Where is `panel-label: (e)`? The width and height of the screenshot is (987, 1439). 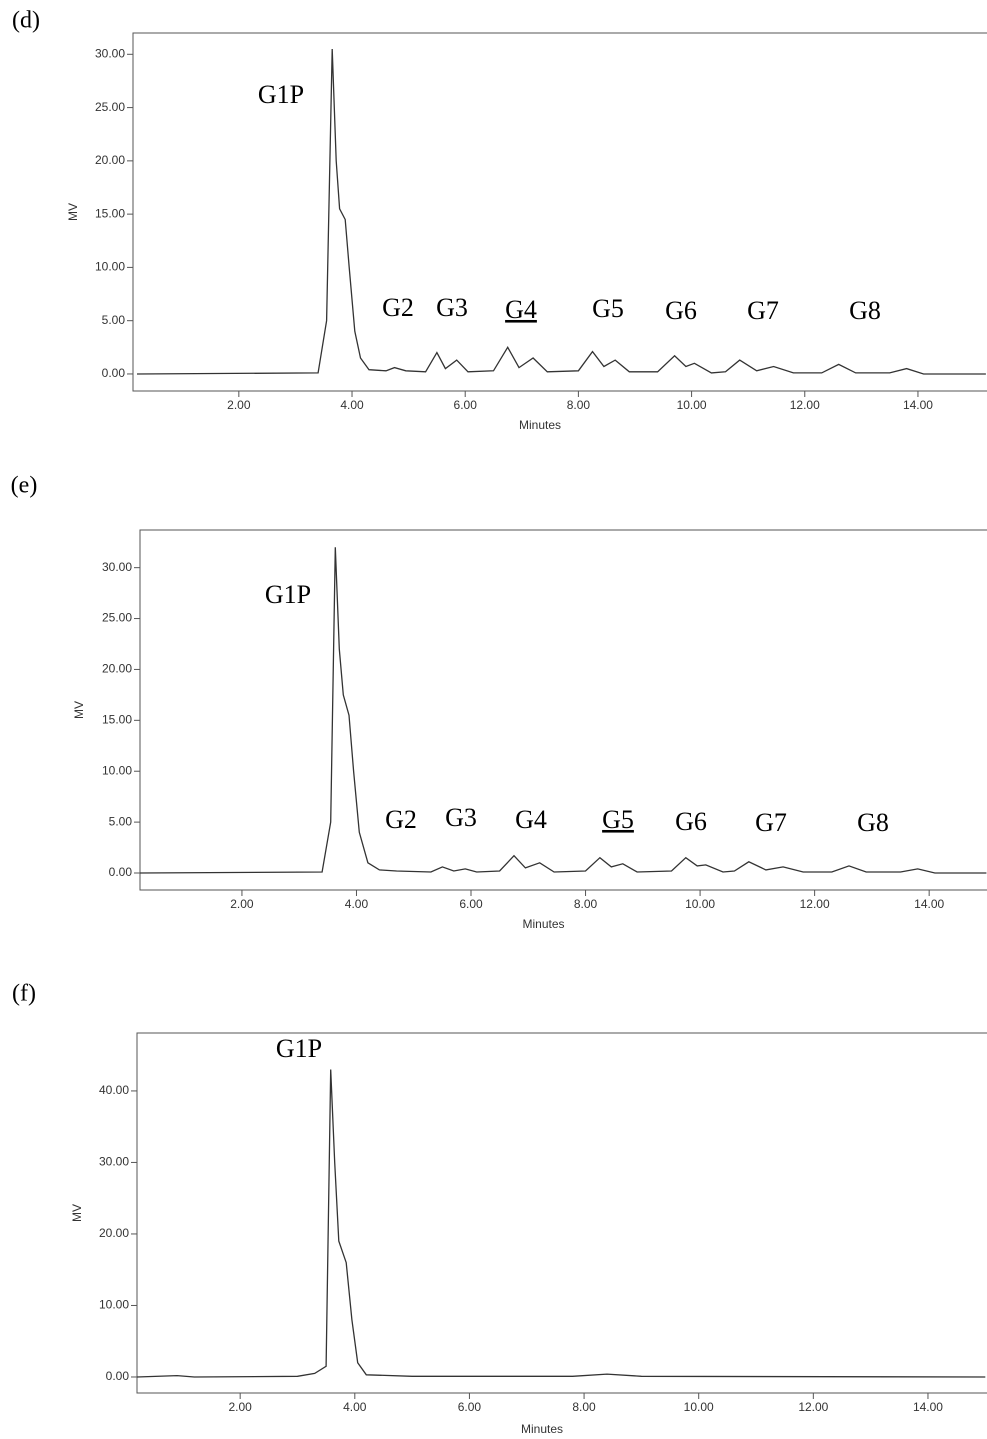
panel-label: (e) is located at coordinates (24, 486).